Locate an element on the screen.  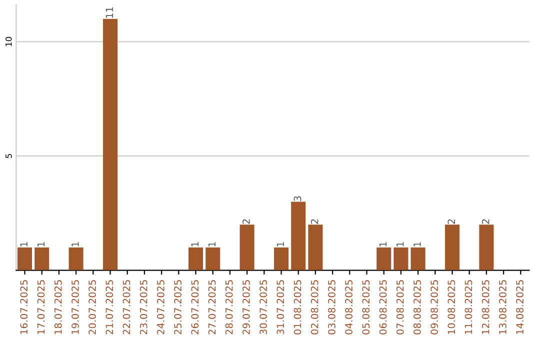
x-tick-label: 11.08.2025 is located at coordinates (468, 307).